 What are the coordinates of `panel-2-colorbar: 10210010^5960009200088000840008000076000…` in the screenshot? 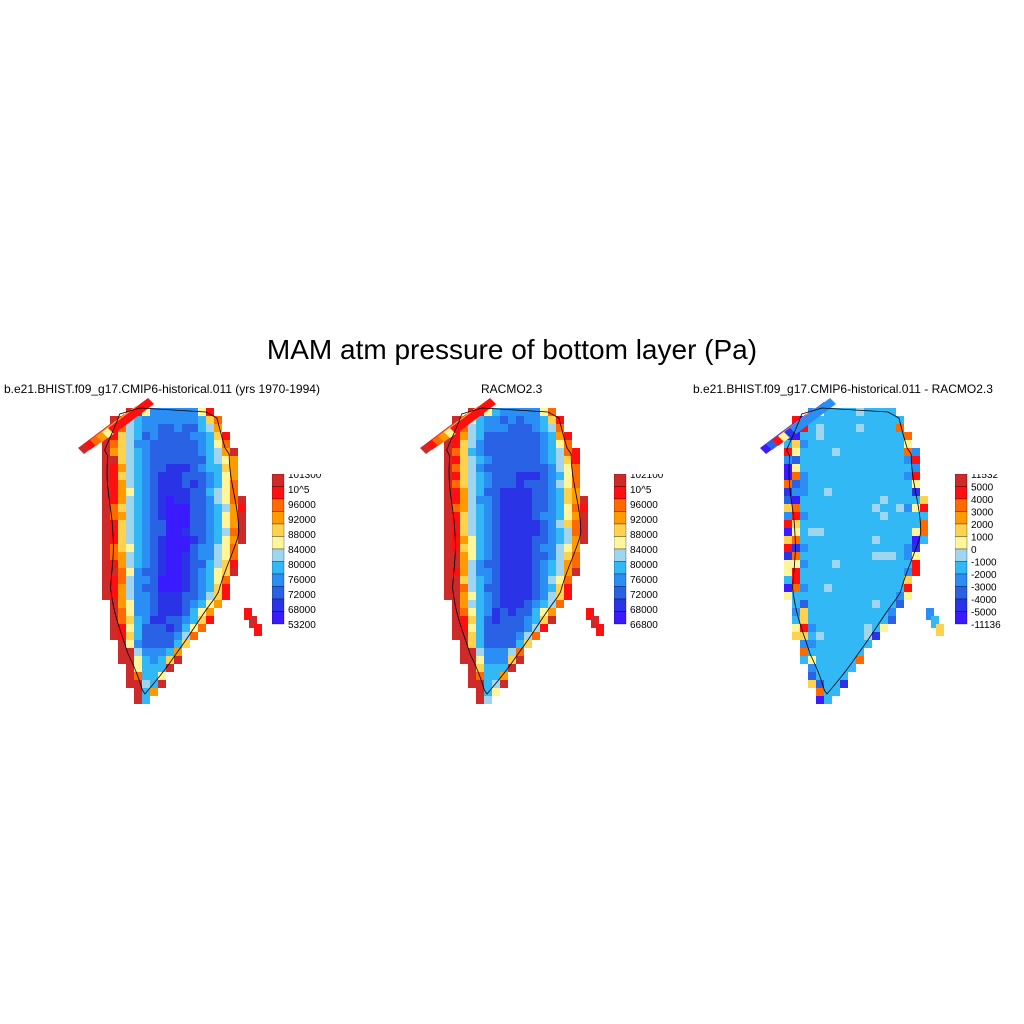 It's located at (639, 552).